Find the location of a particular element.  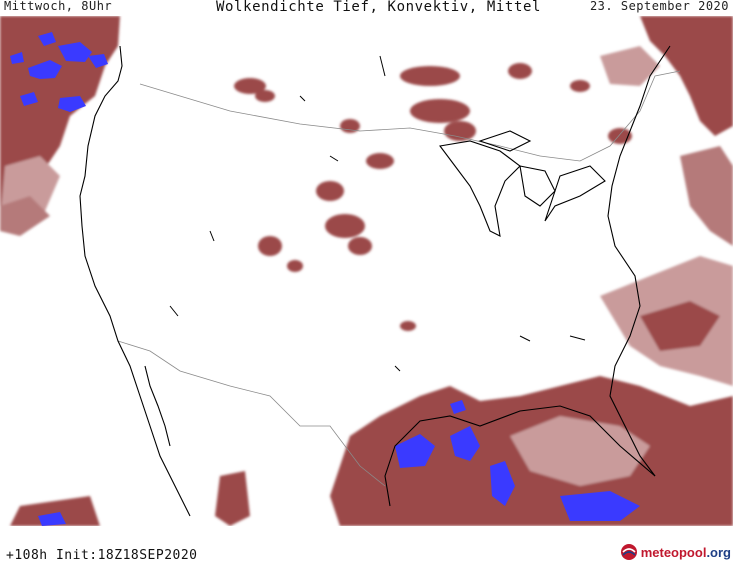

cloud-field-northeast is located at coordinates (666, 131).